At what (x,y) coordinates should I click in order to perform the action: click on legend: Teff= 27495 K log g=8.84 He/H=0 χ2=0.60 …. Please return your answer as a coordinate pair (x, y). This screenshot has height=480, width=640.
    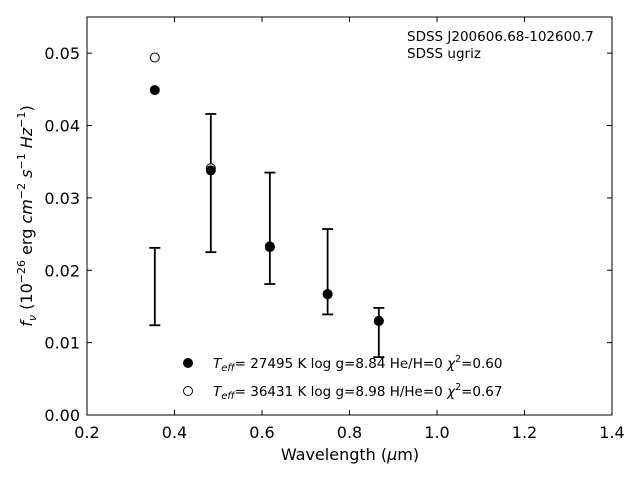
    Looking at the image, I should click on (342, 378).